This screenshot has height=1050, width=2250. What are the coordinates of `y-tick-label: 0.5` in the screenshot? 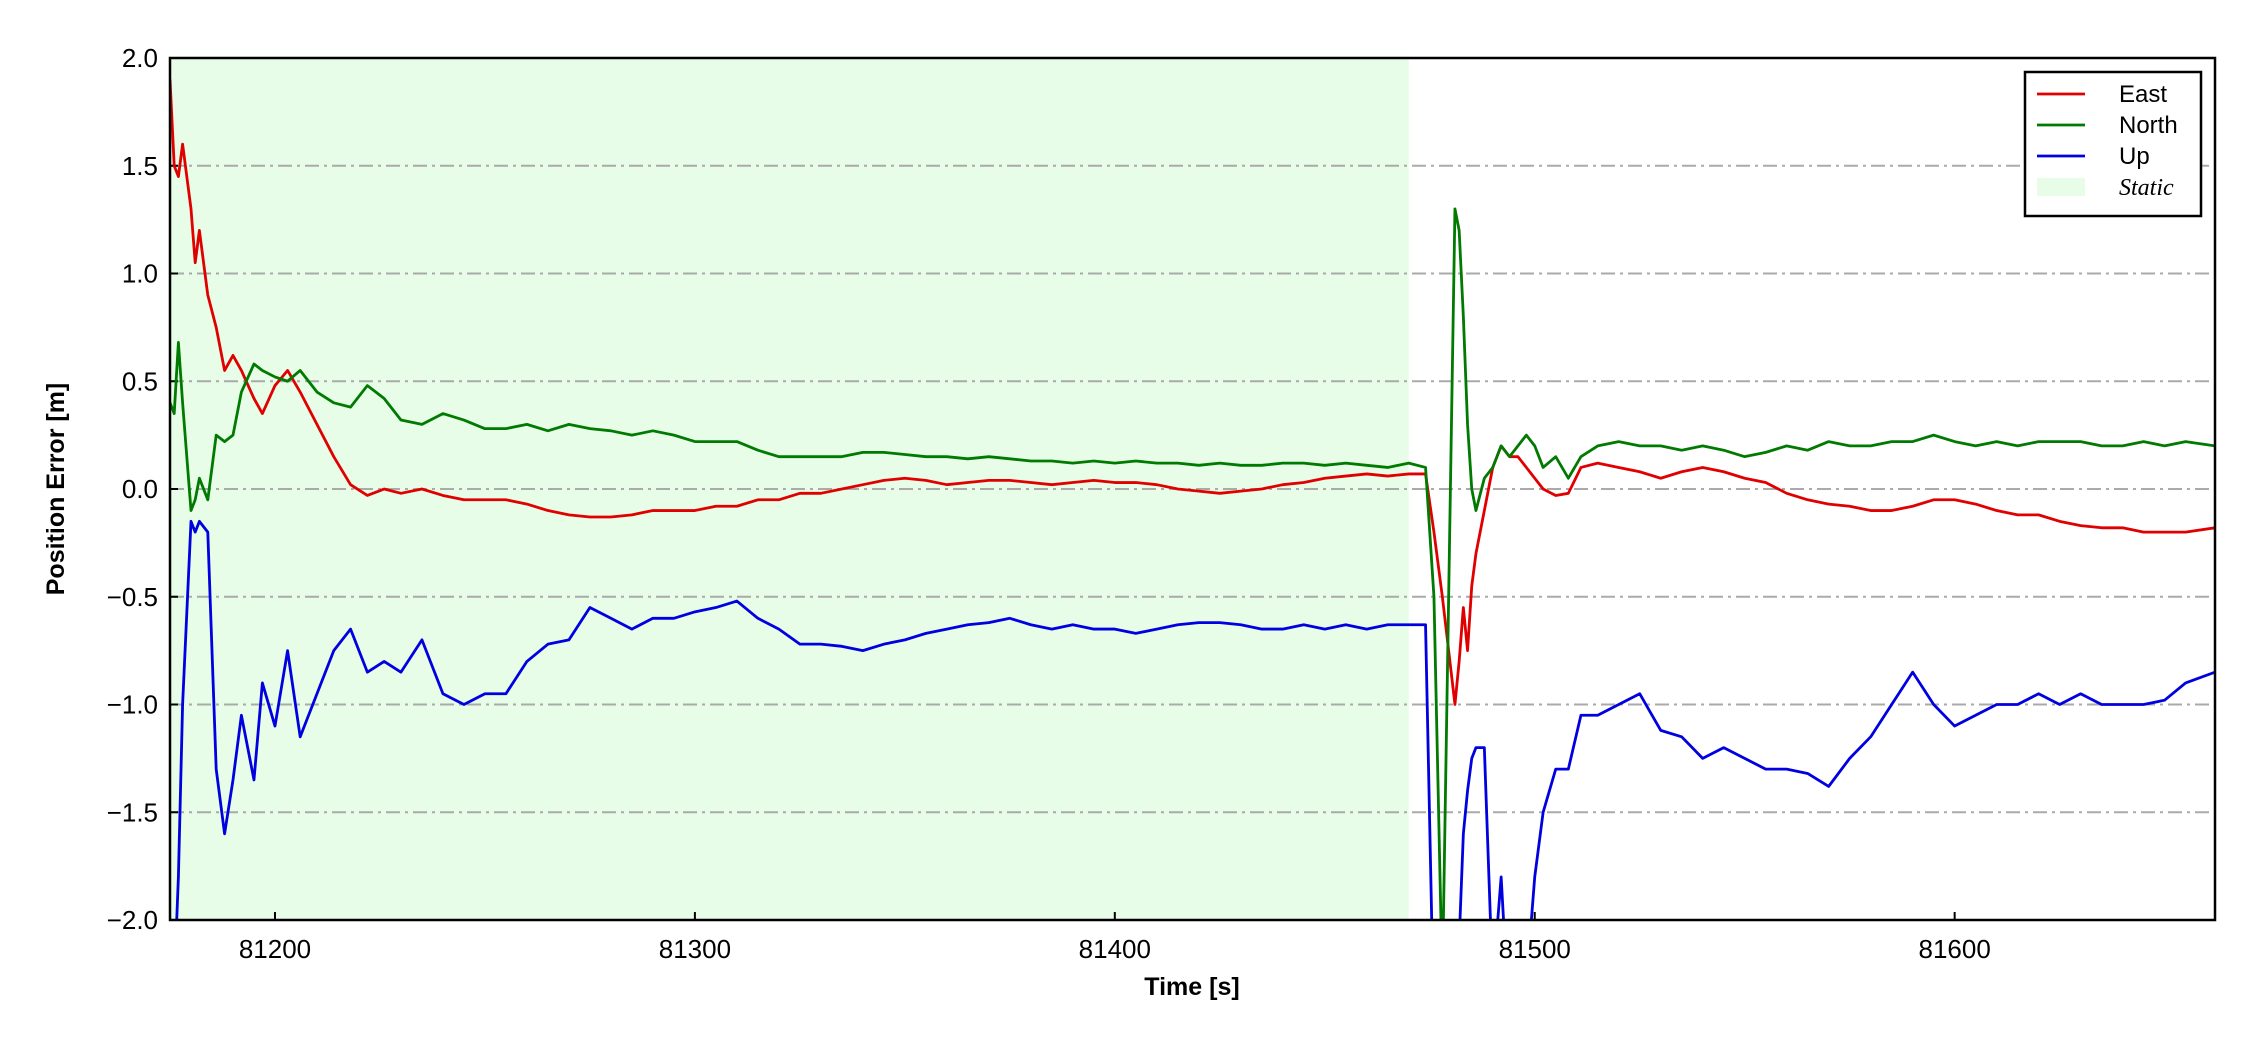 It's located at (140, 381).